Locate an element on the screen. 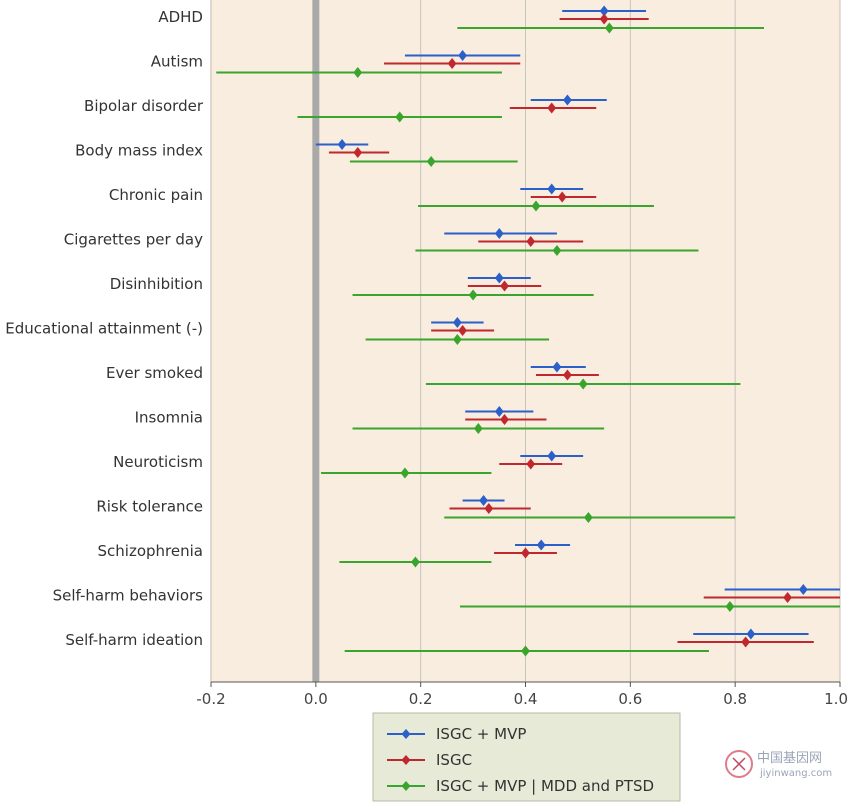  x-tick-label: 0.6 is located at coordinates (630, 699).